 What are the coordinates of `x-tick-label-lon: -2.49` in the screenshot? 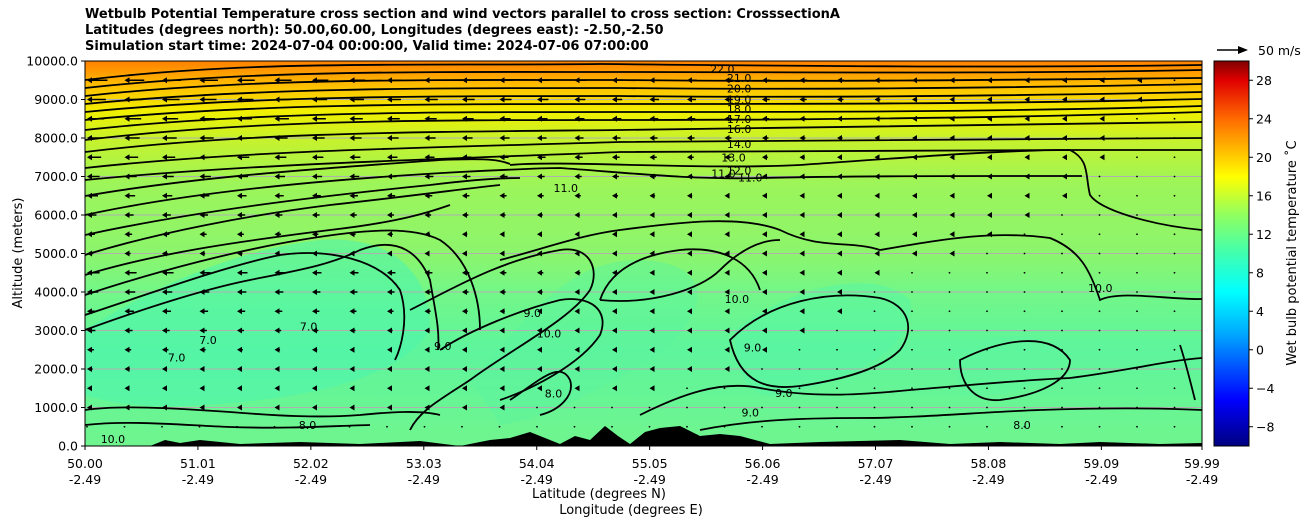 It's located at (762, 479).